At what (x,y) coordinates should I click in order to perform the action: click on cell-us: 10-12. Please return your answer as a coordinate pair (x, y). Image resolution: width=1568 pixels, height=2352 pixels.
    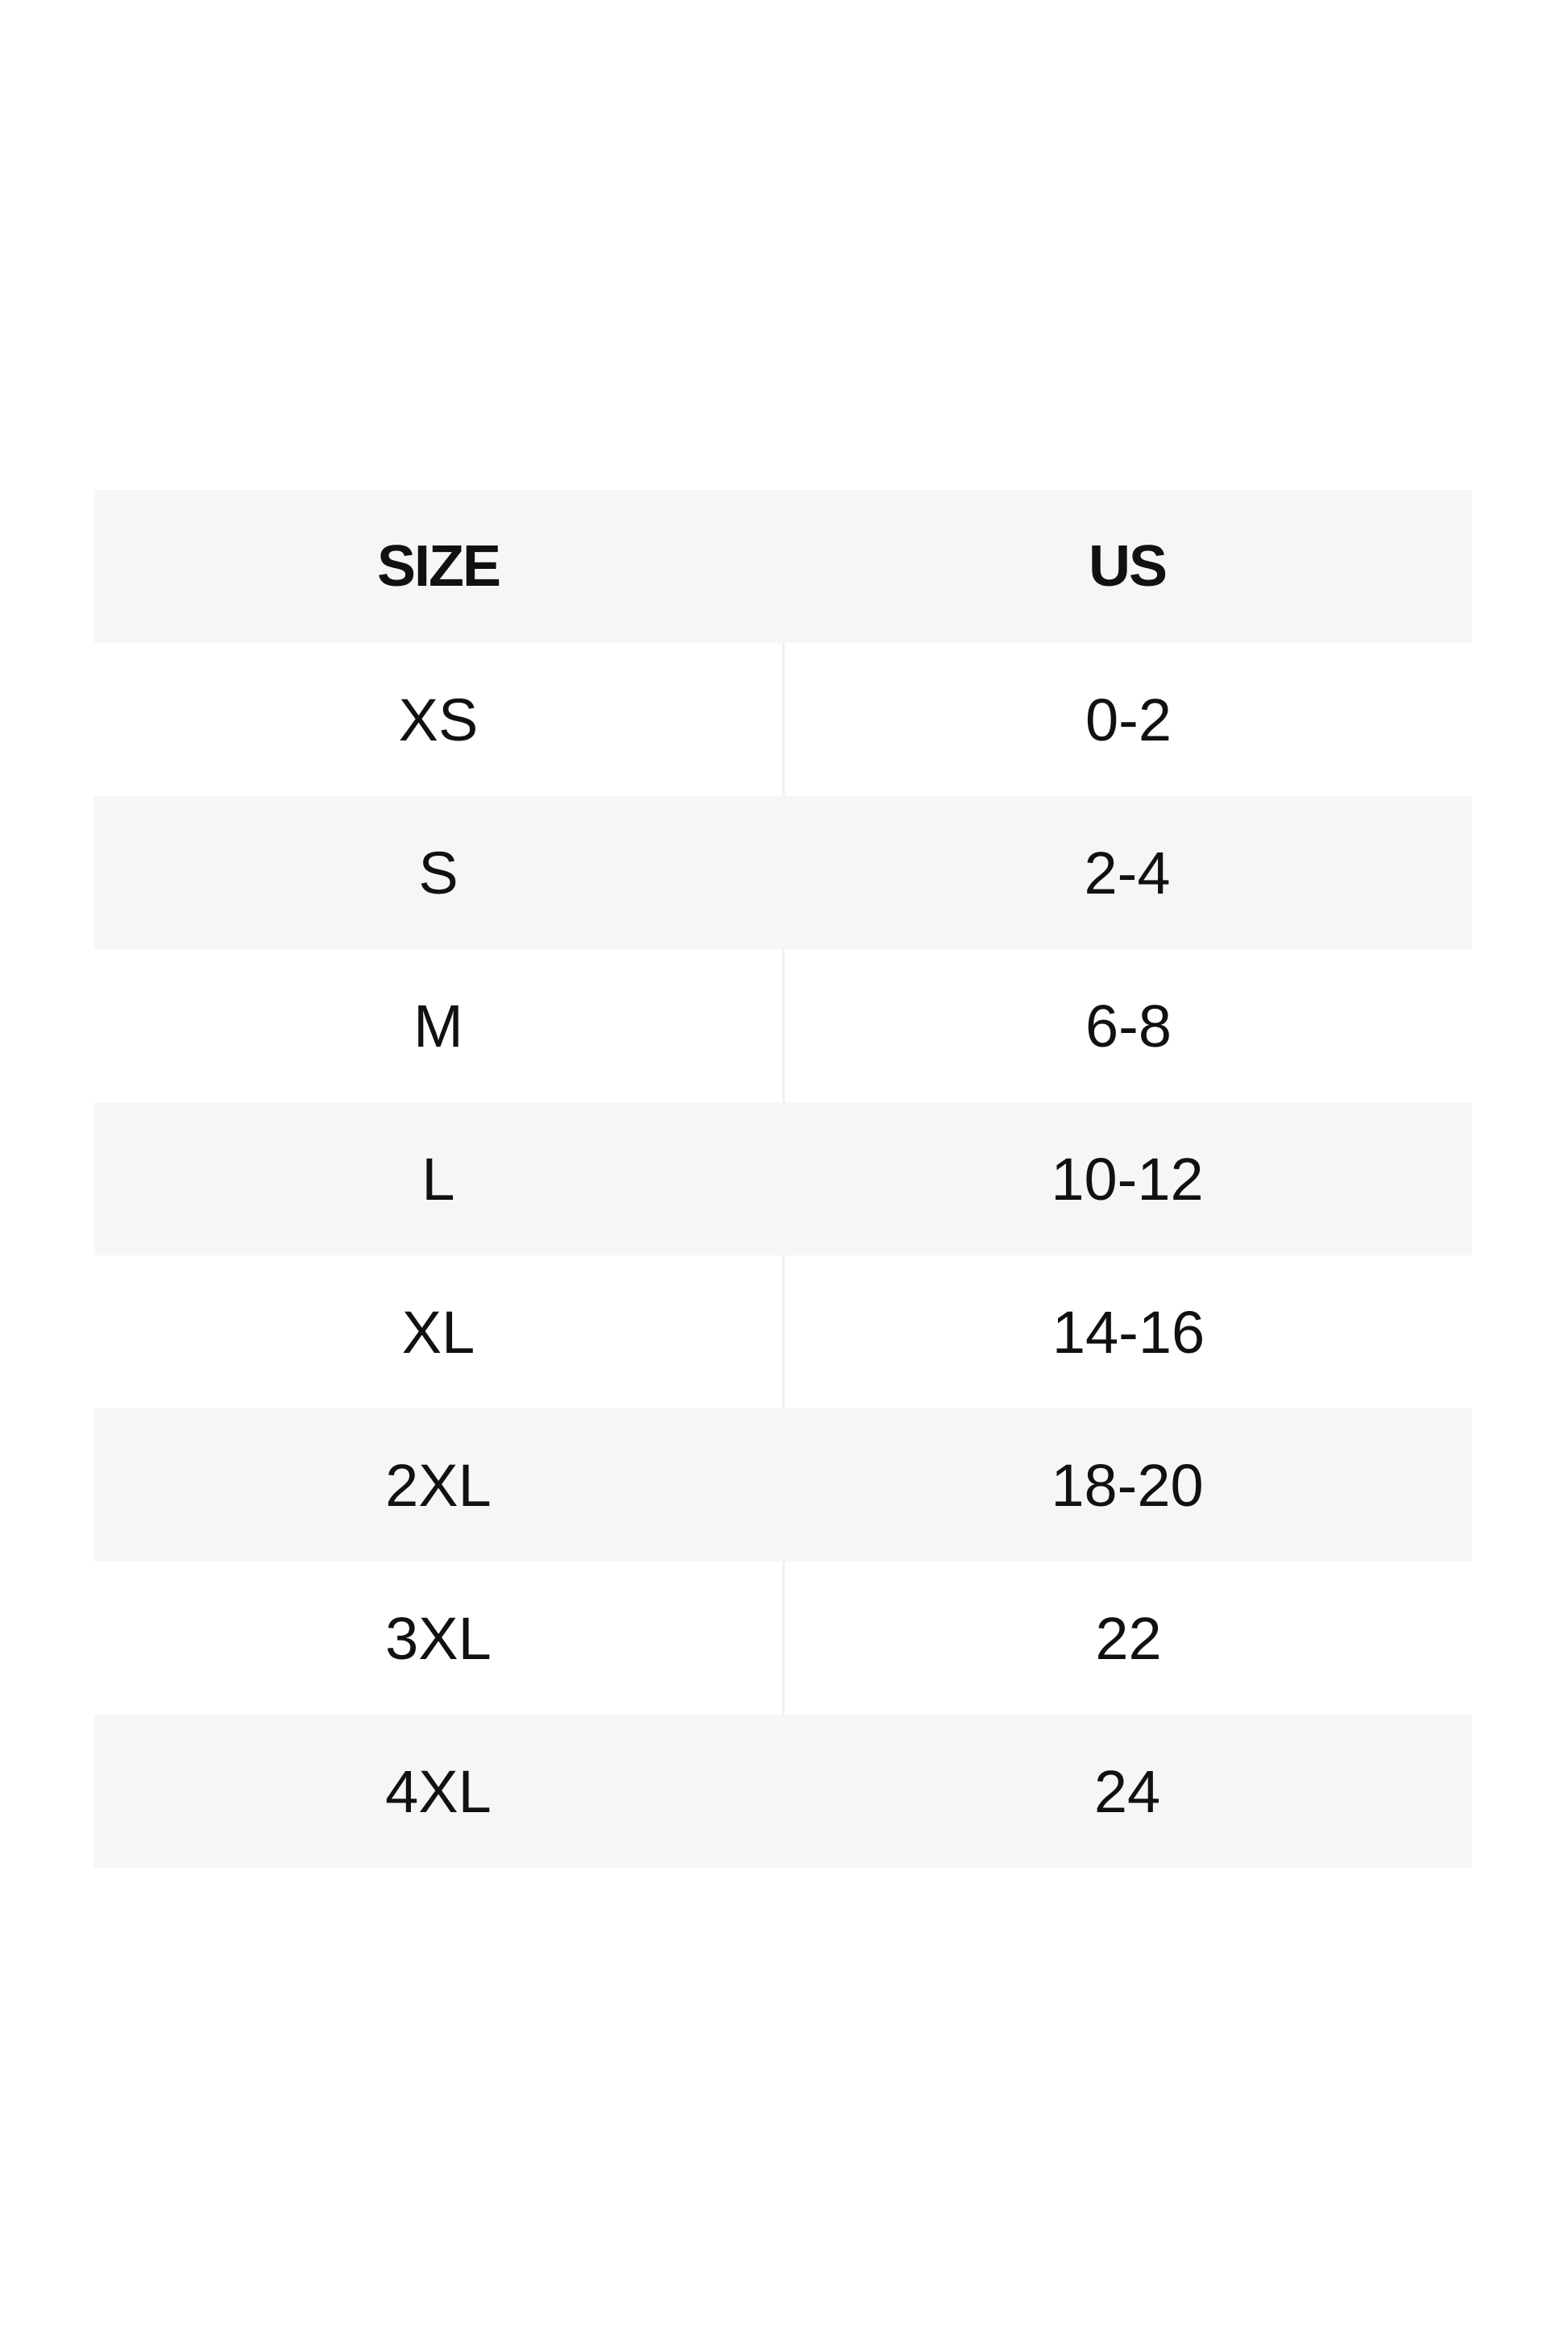
    Looking at the image, I should click on (1127, 1179).